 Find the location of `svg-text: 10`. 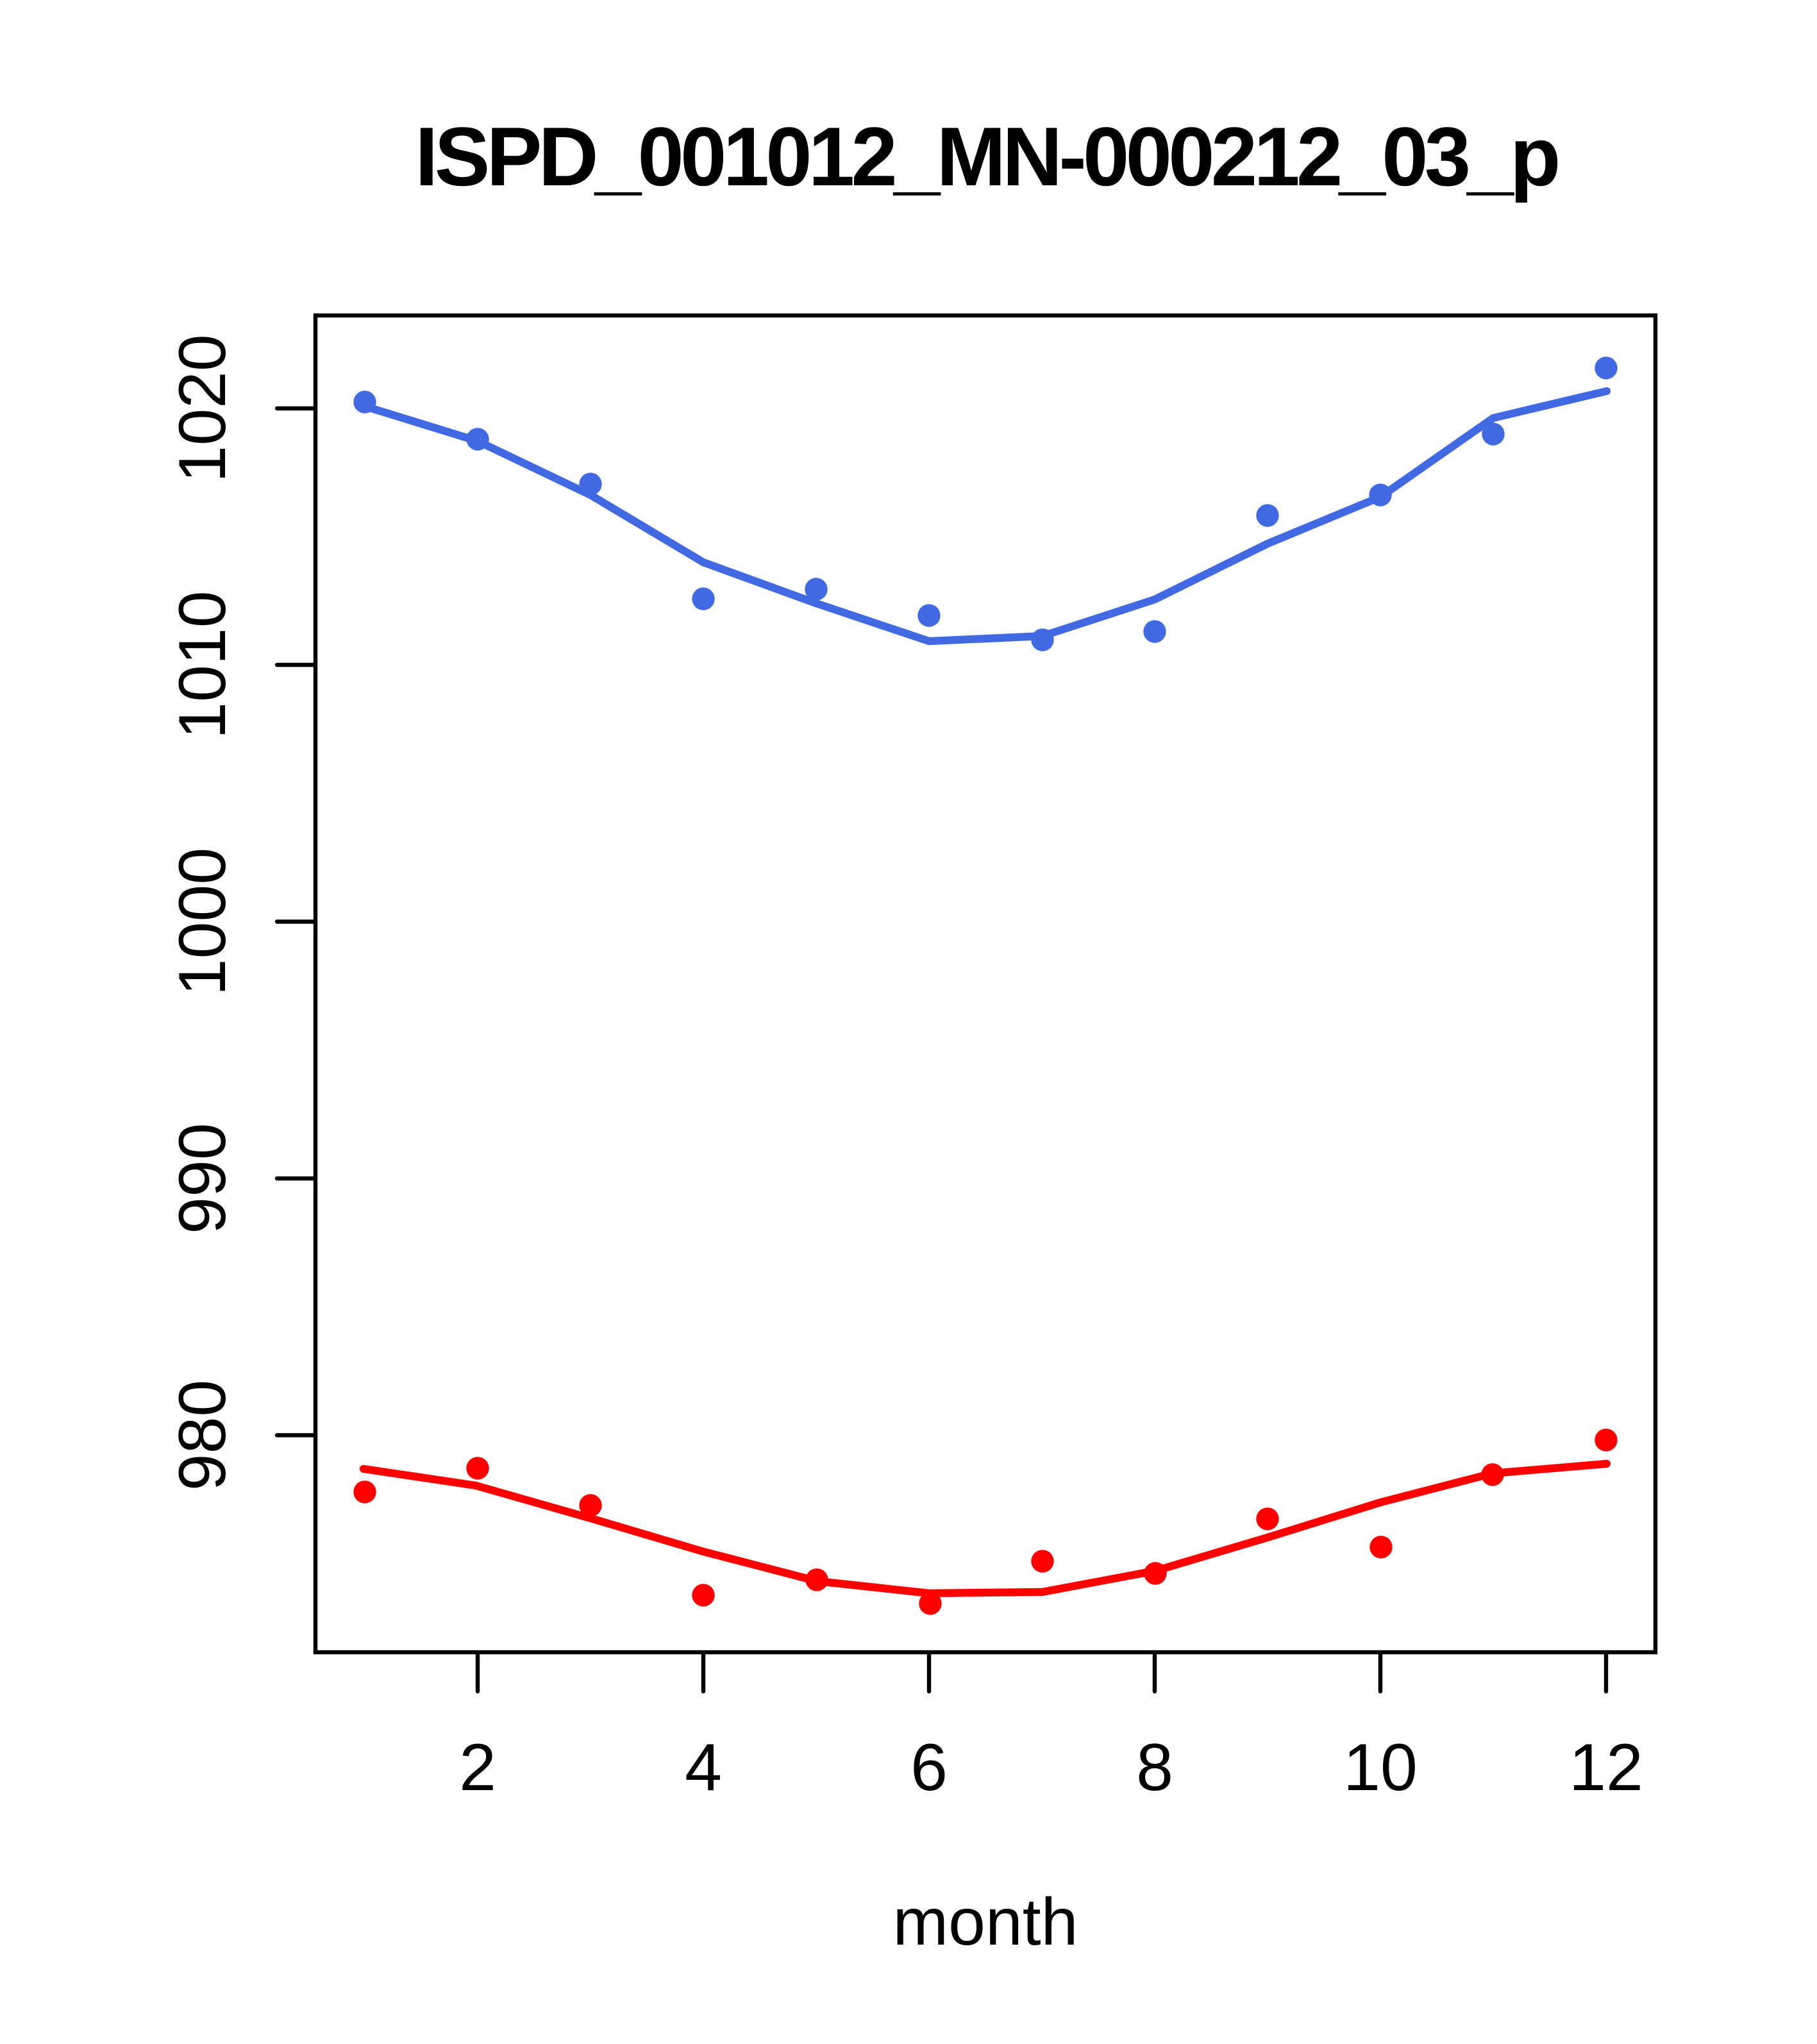

svg-text: 10 is located at coordinates (1381, 1767).